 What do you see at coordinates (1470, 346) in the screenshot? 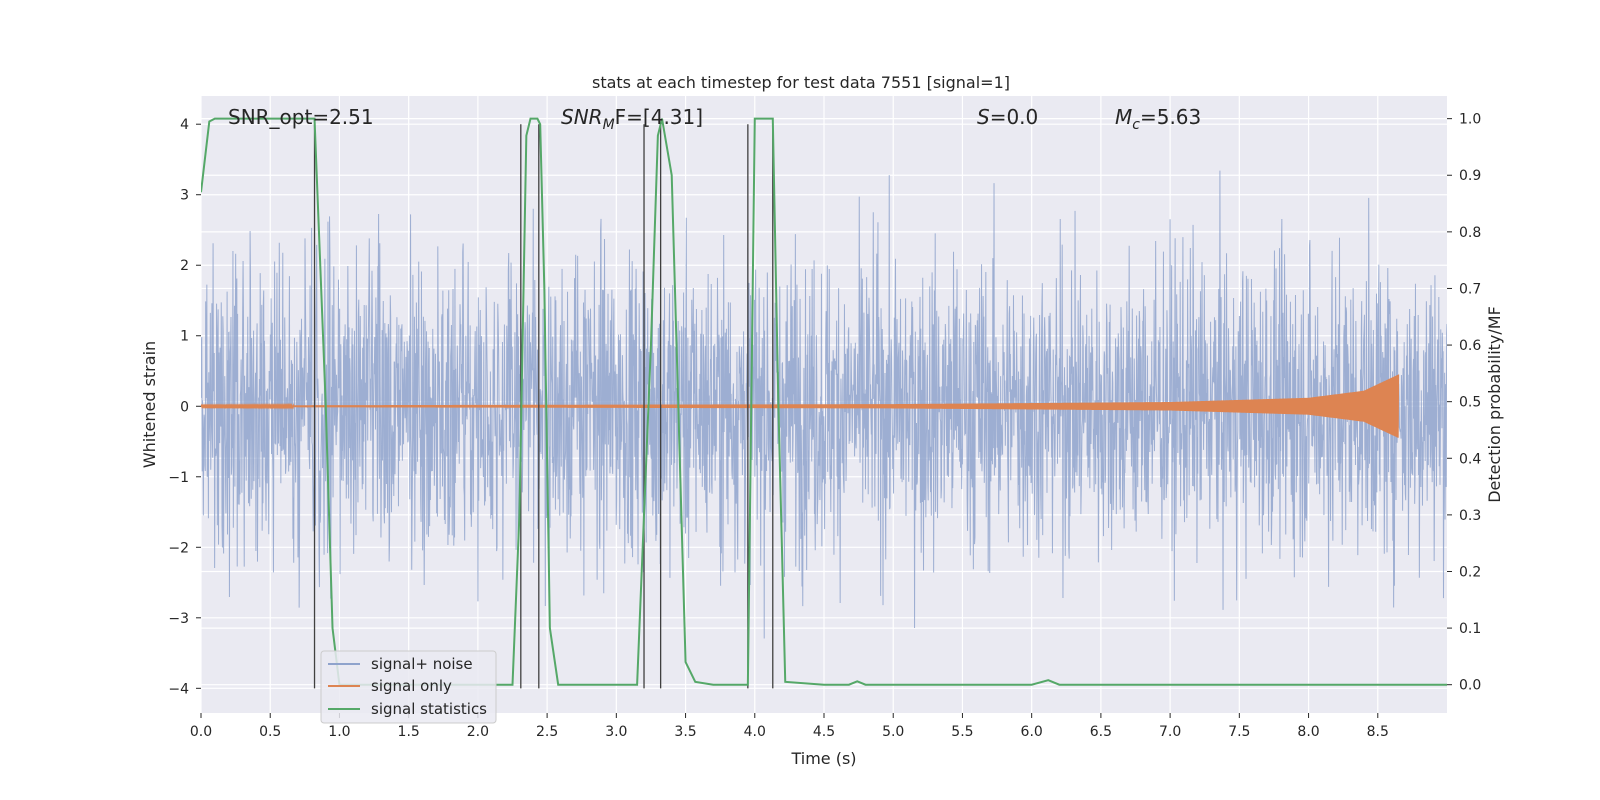
I see `y-right-tick-label-6: 0.6` at bounding box center [1470, 346].